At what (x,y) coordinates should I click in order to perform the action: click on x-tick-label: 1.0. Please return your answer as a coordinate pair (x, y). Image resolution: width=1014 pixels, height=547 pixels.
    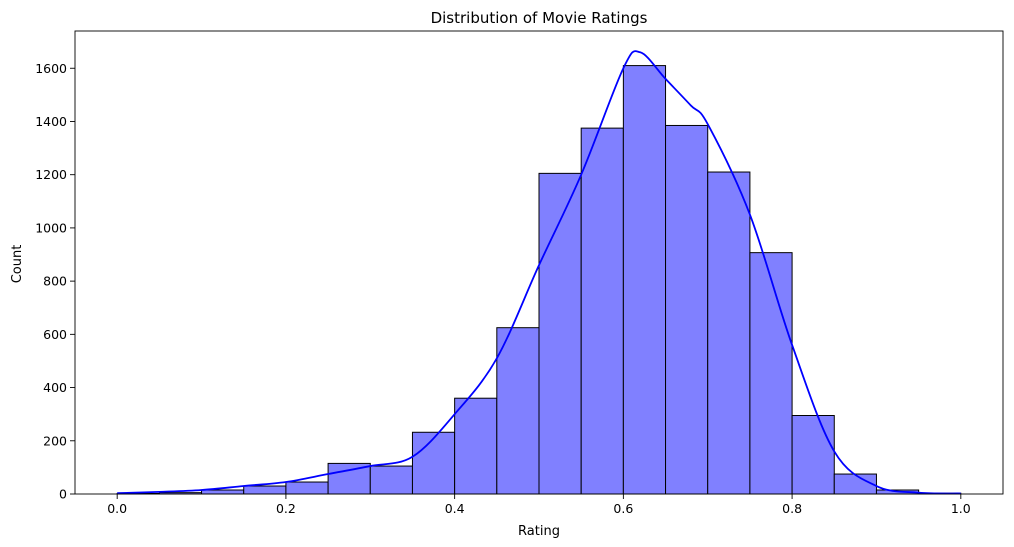
    Looking at the image, I should click on (961, 508).